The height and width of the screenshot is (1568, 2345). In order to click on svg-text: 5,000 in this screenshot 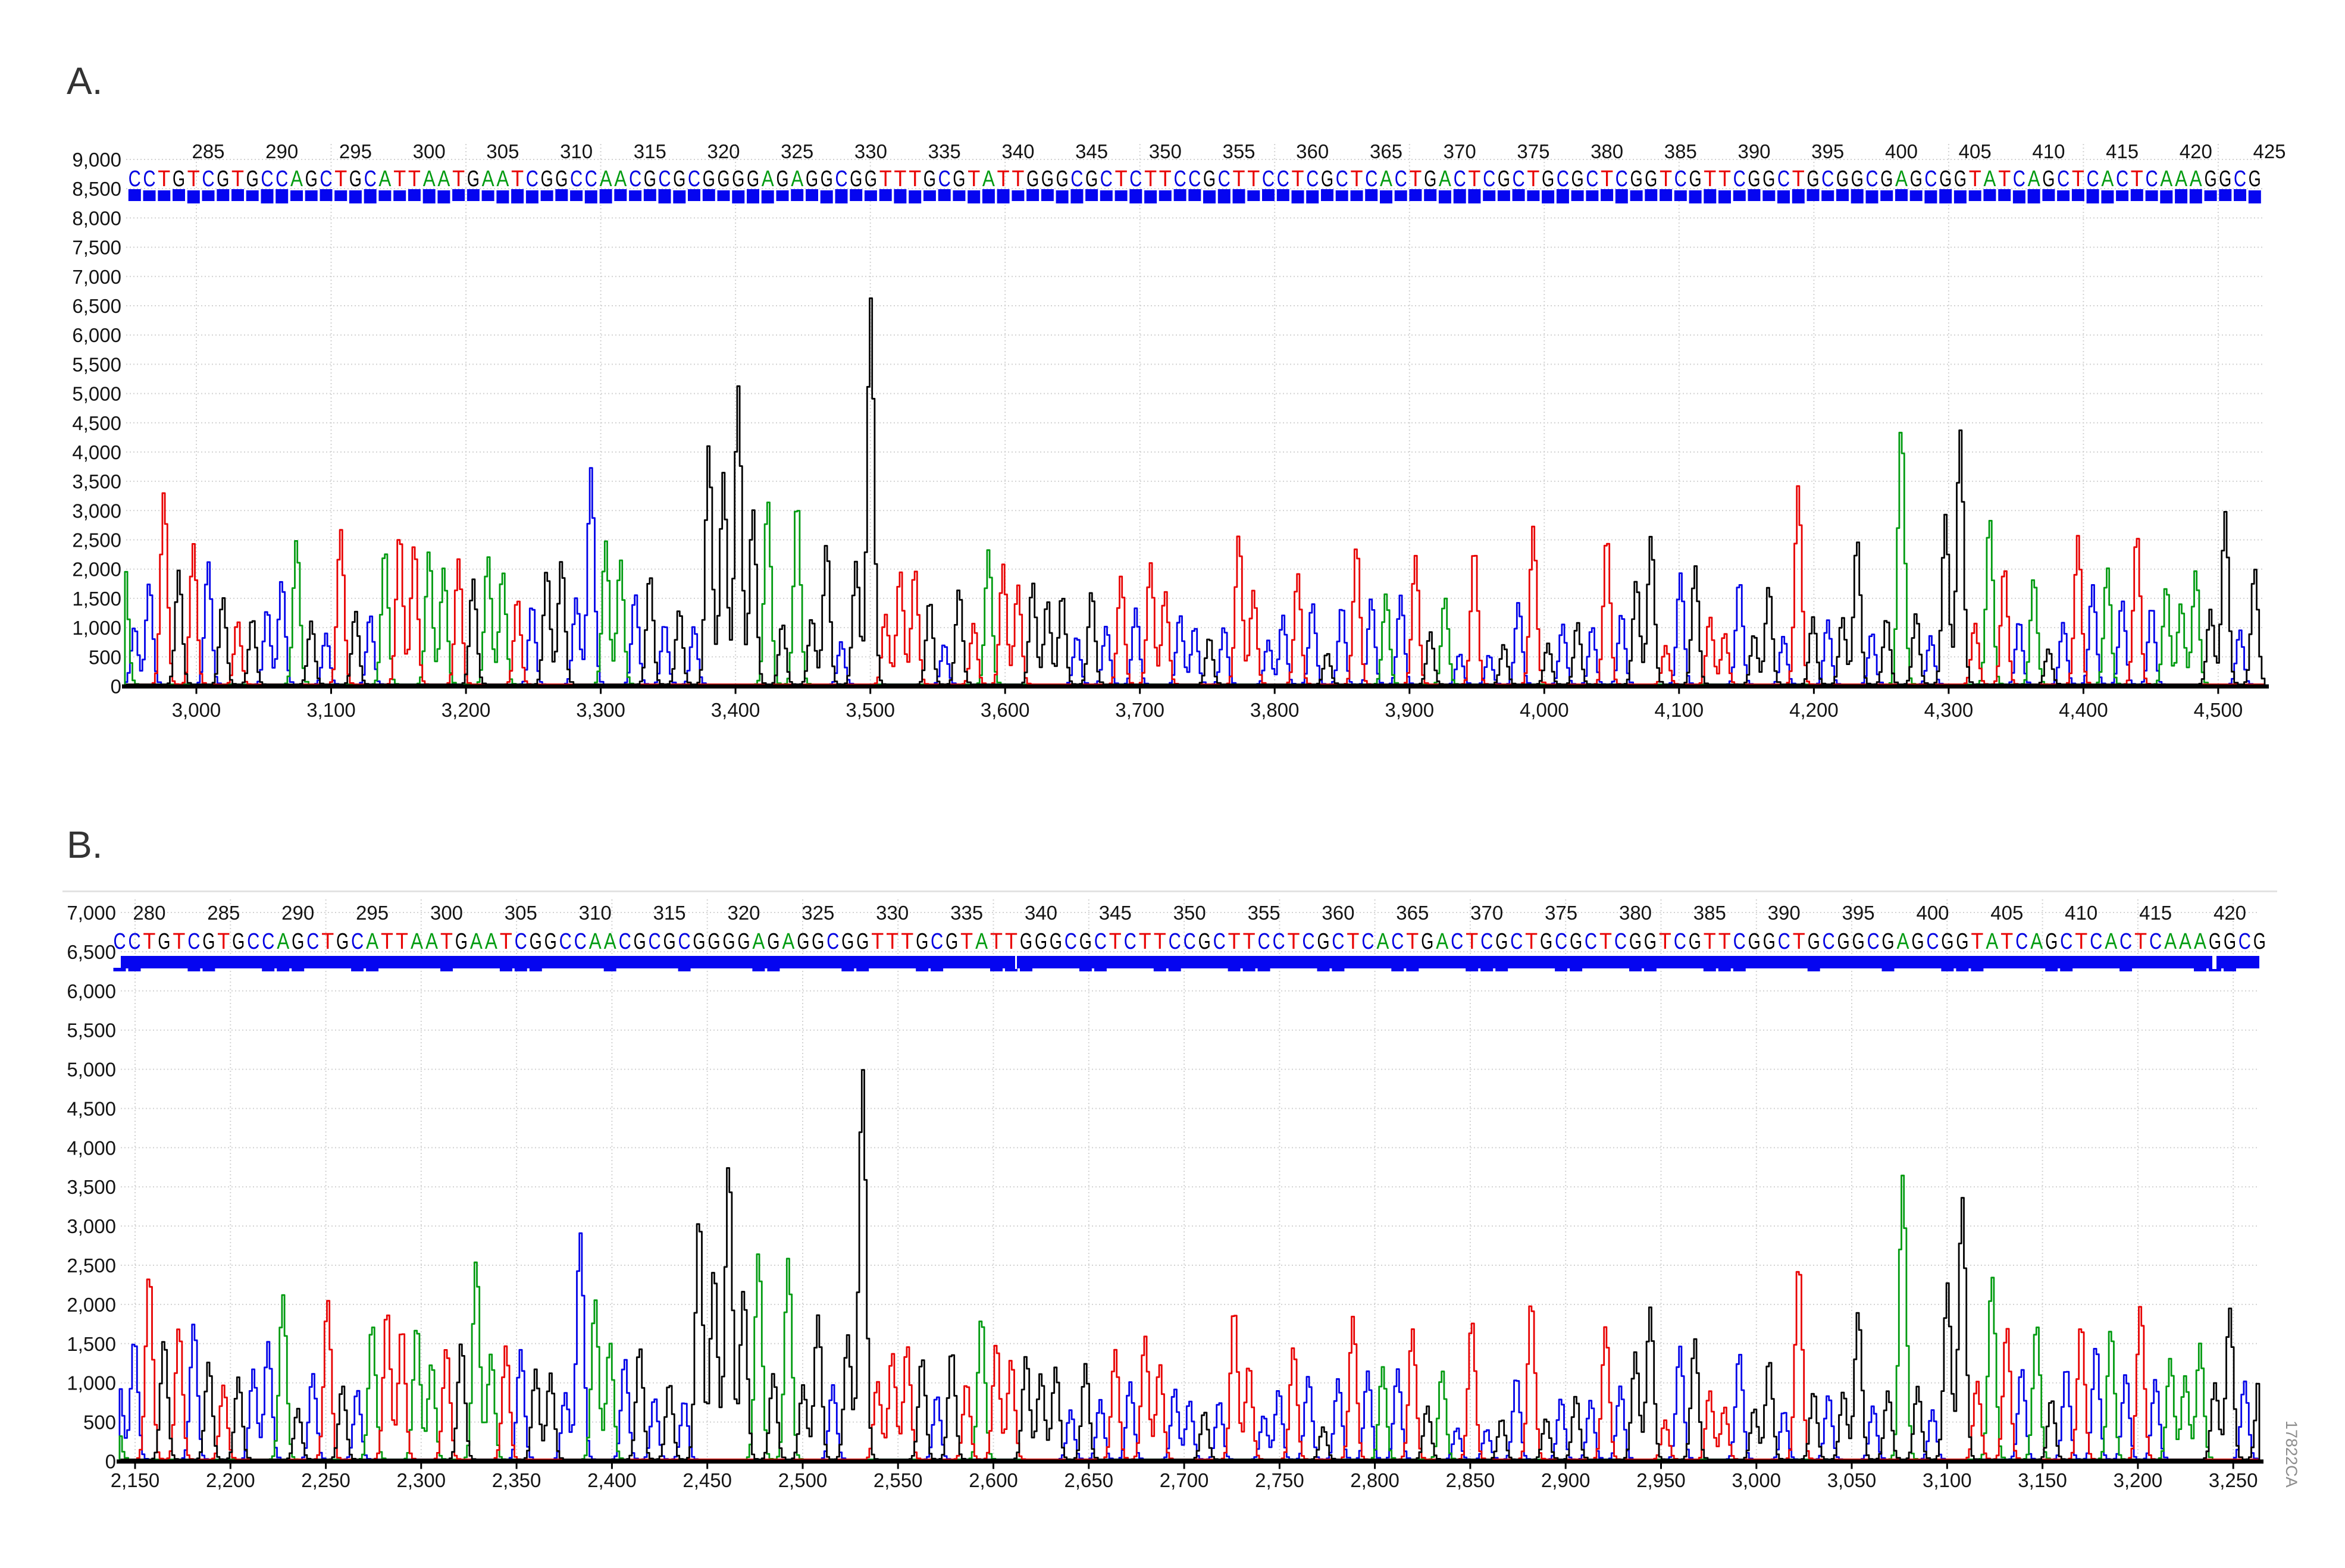, I will do `click(91, 1070)`.